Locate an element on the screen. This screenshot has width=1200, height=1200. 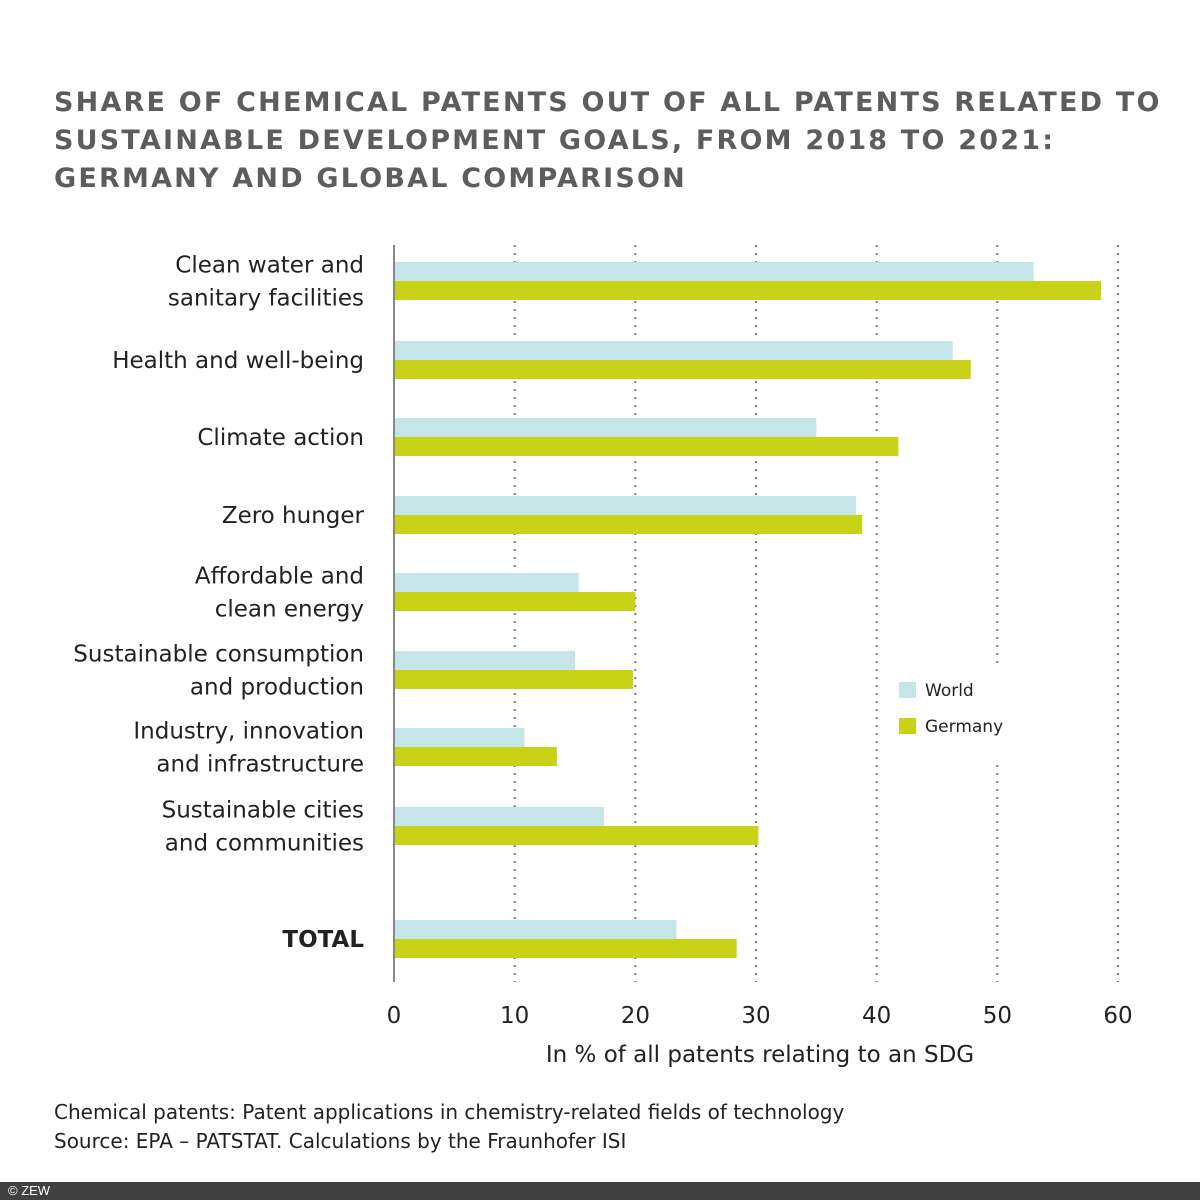
category-label: Sustainable cities is located at coordinates (263, 811).